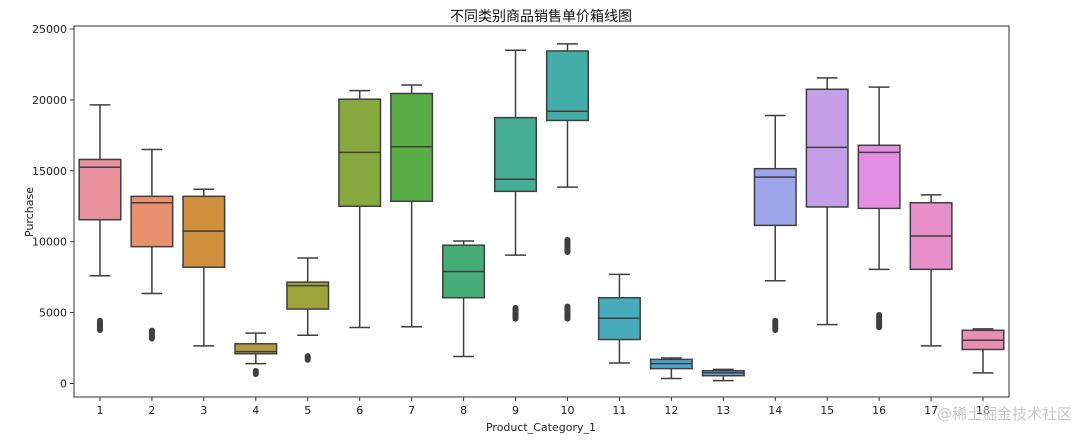 The height and width of the screenshot is (442, 1083). What do you see at coordinates (49, 100) in the screenshot?
I see `y-tick-label: 20000` at bounding box center [49, 100].